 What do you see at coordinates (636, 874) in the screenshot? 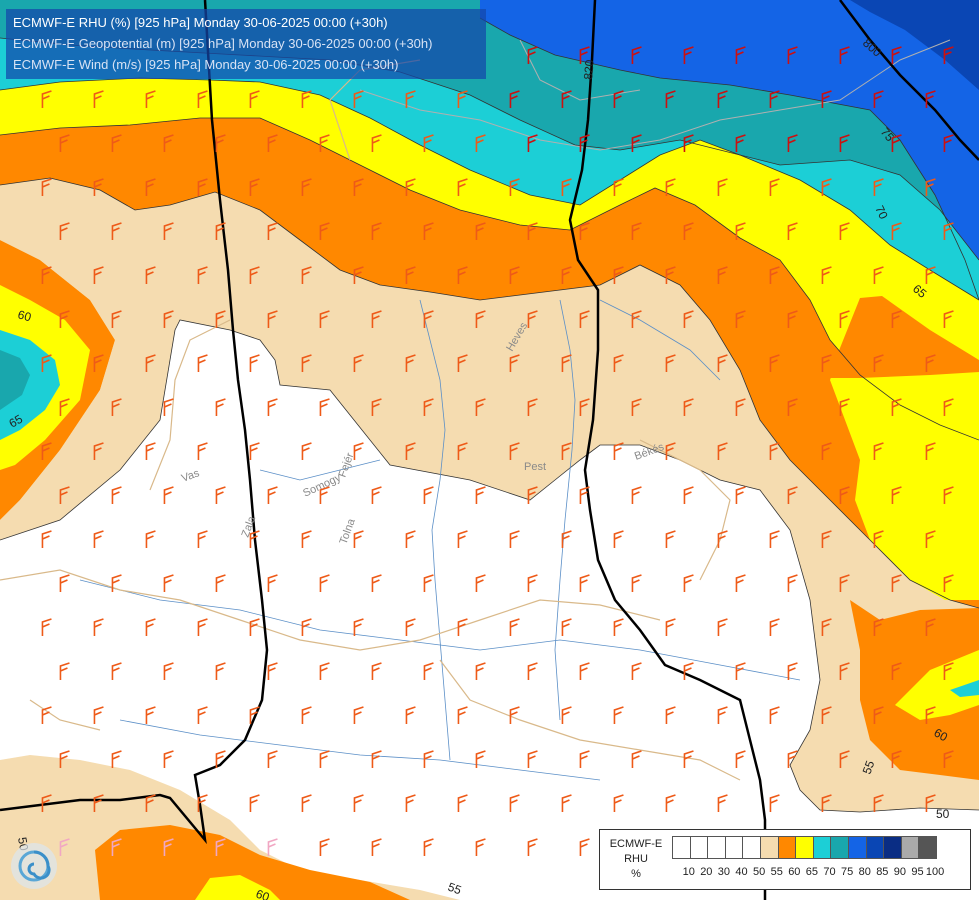
I see `legend-title-unit: %` at bounding box center [636, 874].